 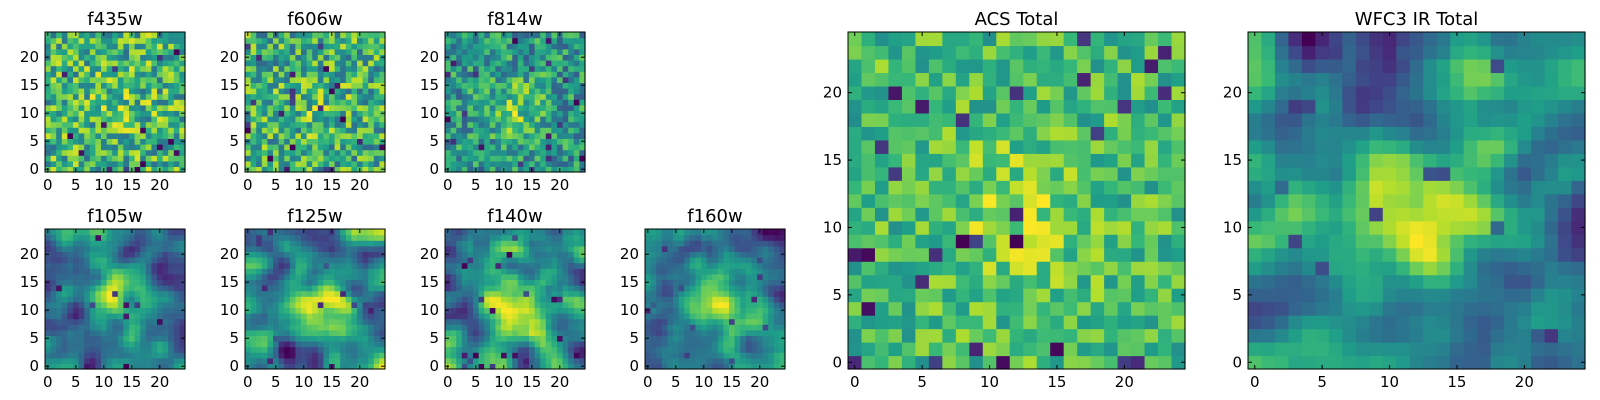 I want to click on heatmap-cells, so click(x=115, y=299).